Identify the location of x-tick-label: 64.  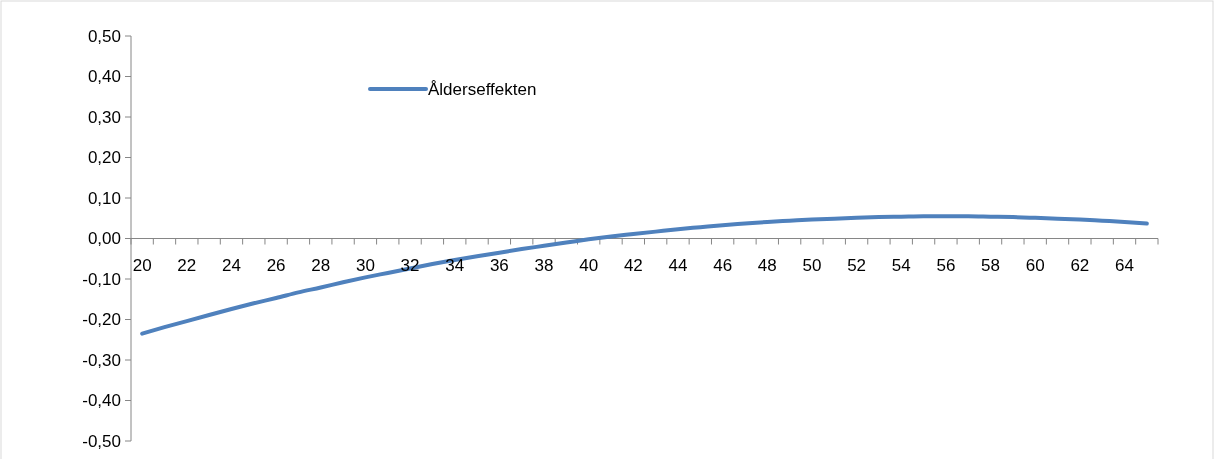
(1124, 265).